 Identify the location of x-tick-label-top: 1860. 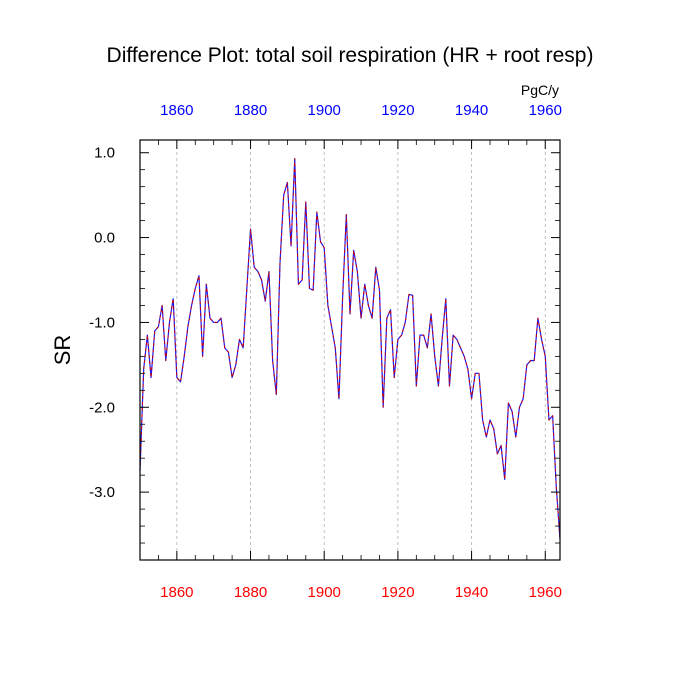
(176, 110).